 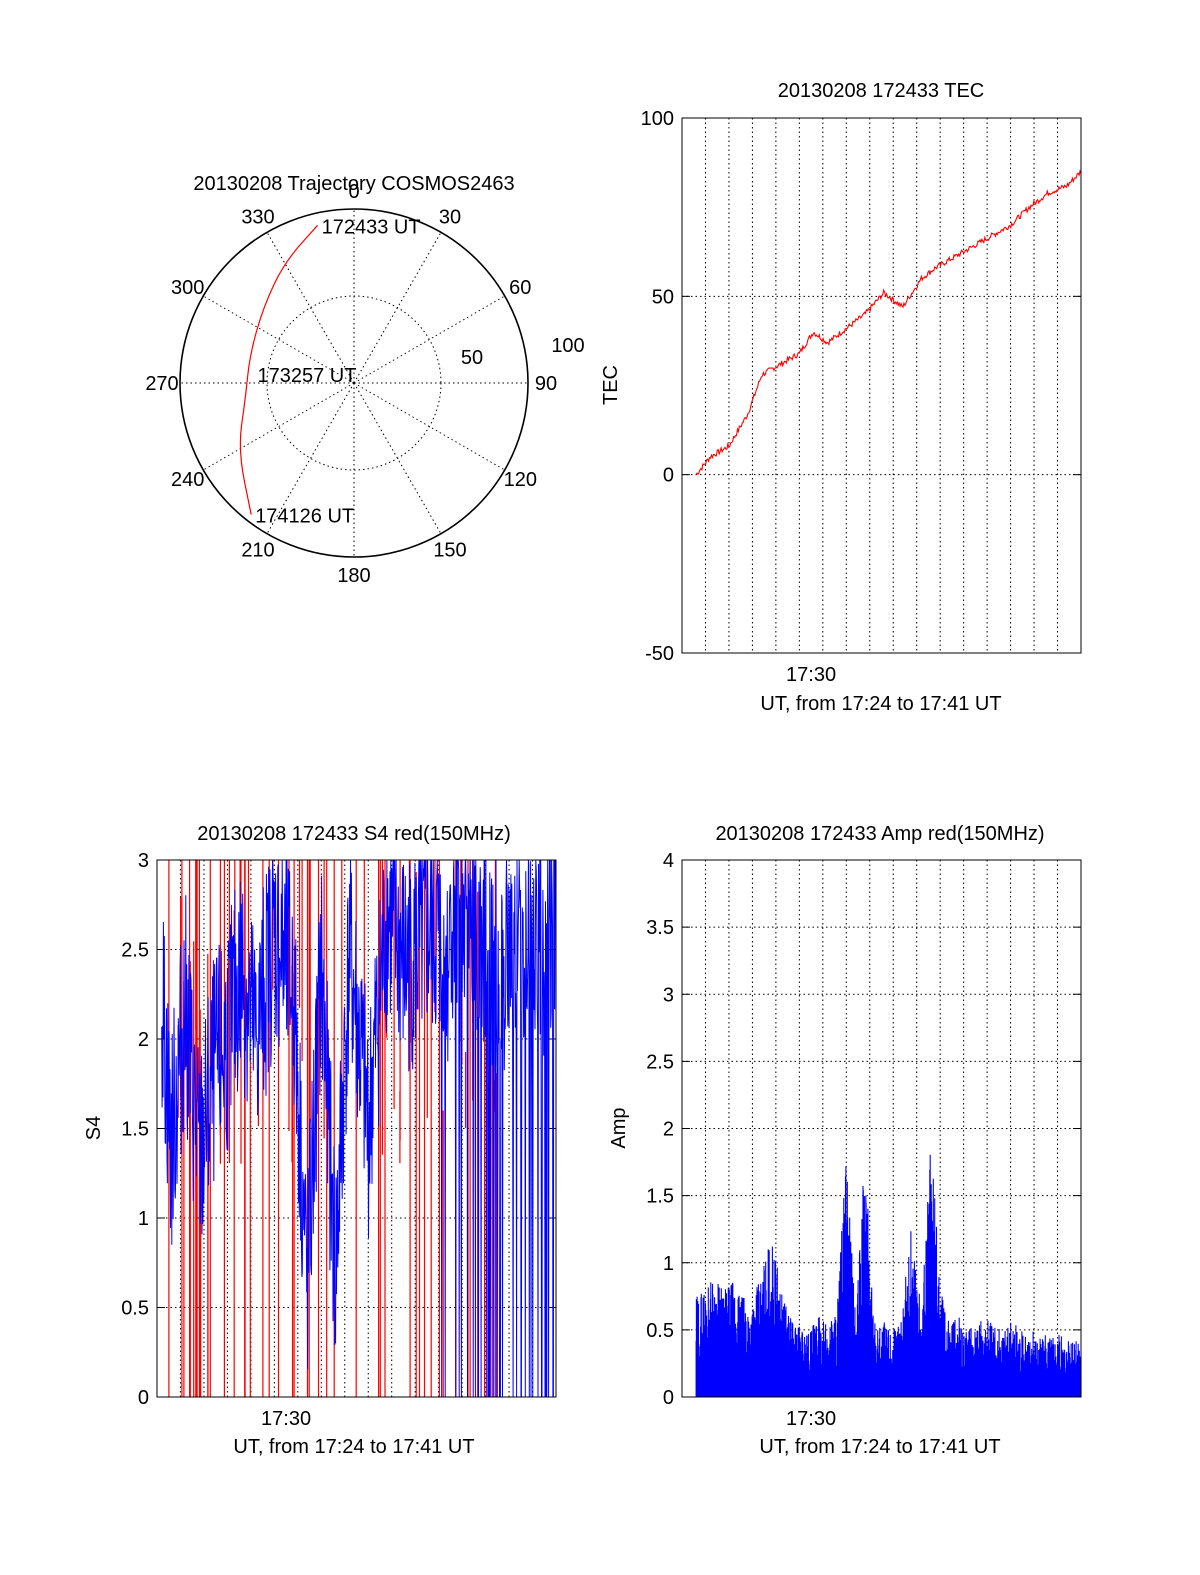 I want to click on tec-title: 20130208 172433 TEC, so click(x=881, y=91).